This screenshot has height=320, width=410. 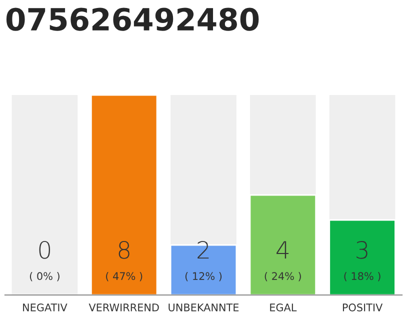 I want to click on x-tick-label: EGAL, so click(x=283, y=308).